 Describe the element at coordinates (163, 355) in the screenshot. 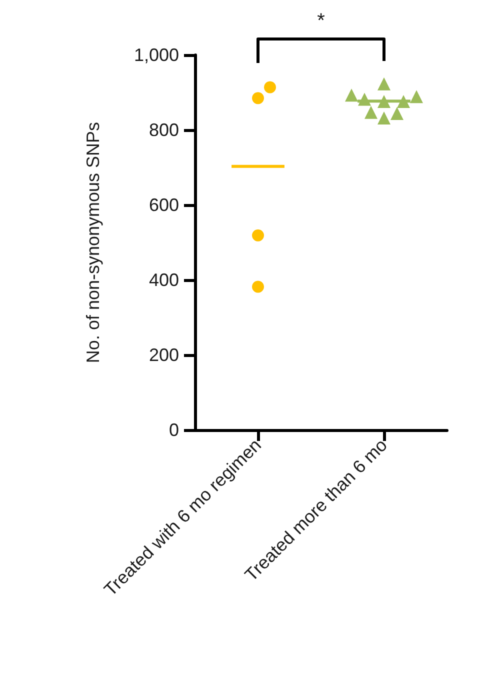

I see `y-tick-label: 200` at that location.